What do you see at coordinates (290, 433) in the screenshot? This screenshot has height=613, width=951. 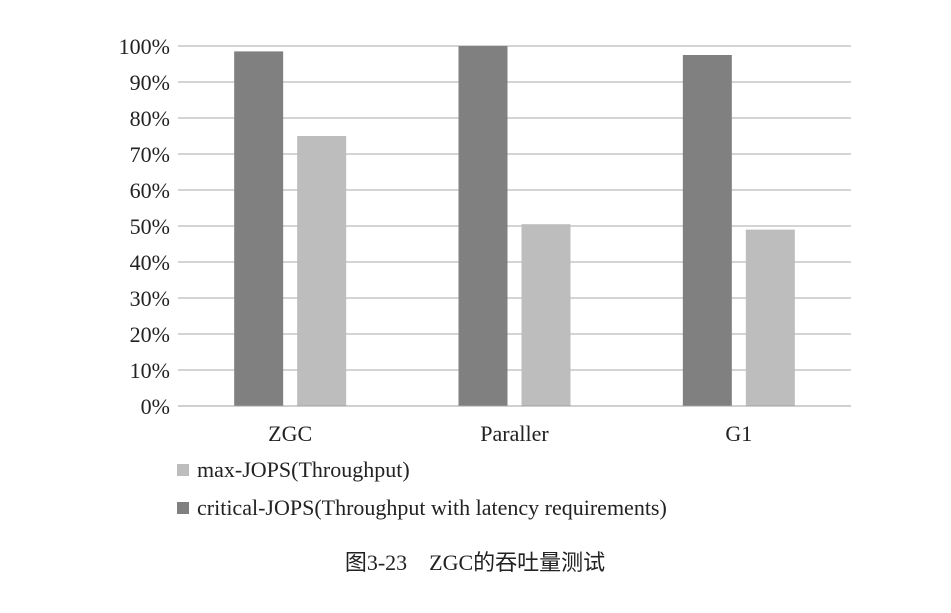 I see `x-category-label: ZGC` at bounding box center [290, 433].